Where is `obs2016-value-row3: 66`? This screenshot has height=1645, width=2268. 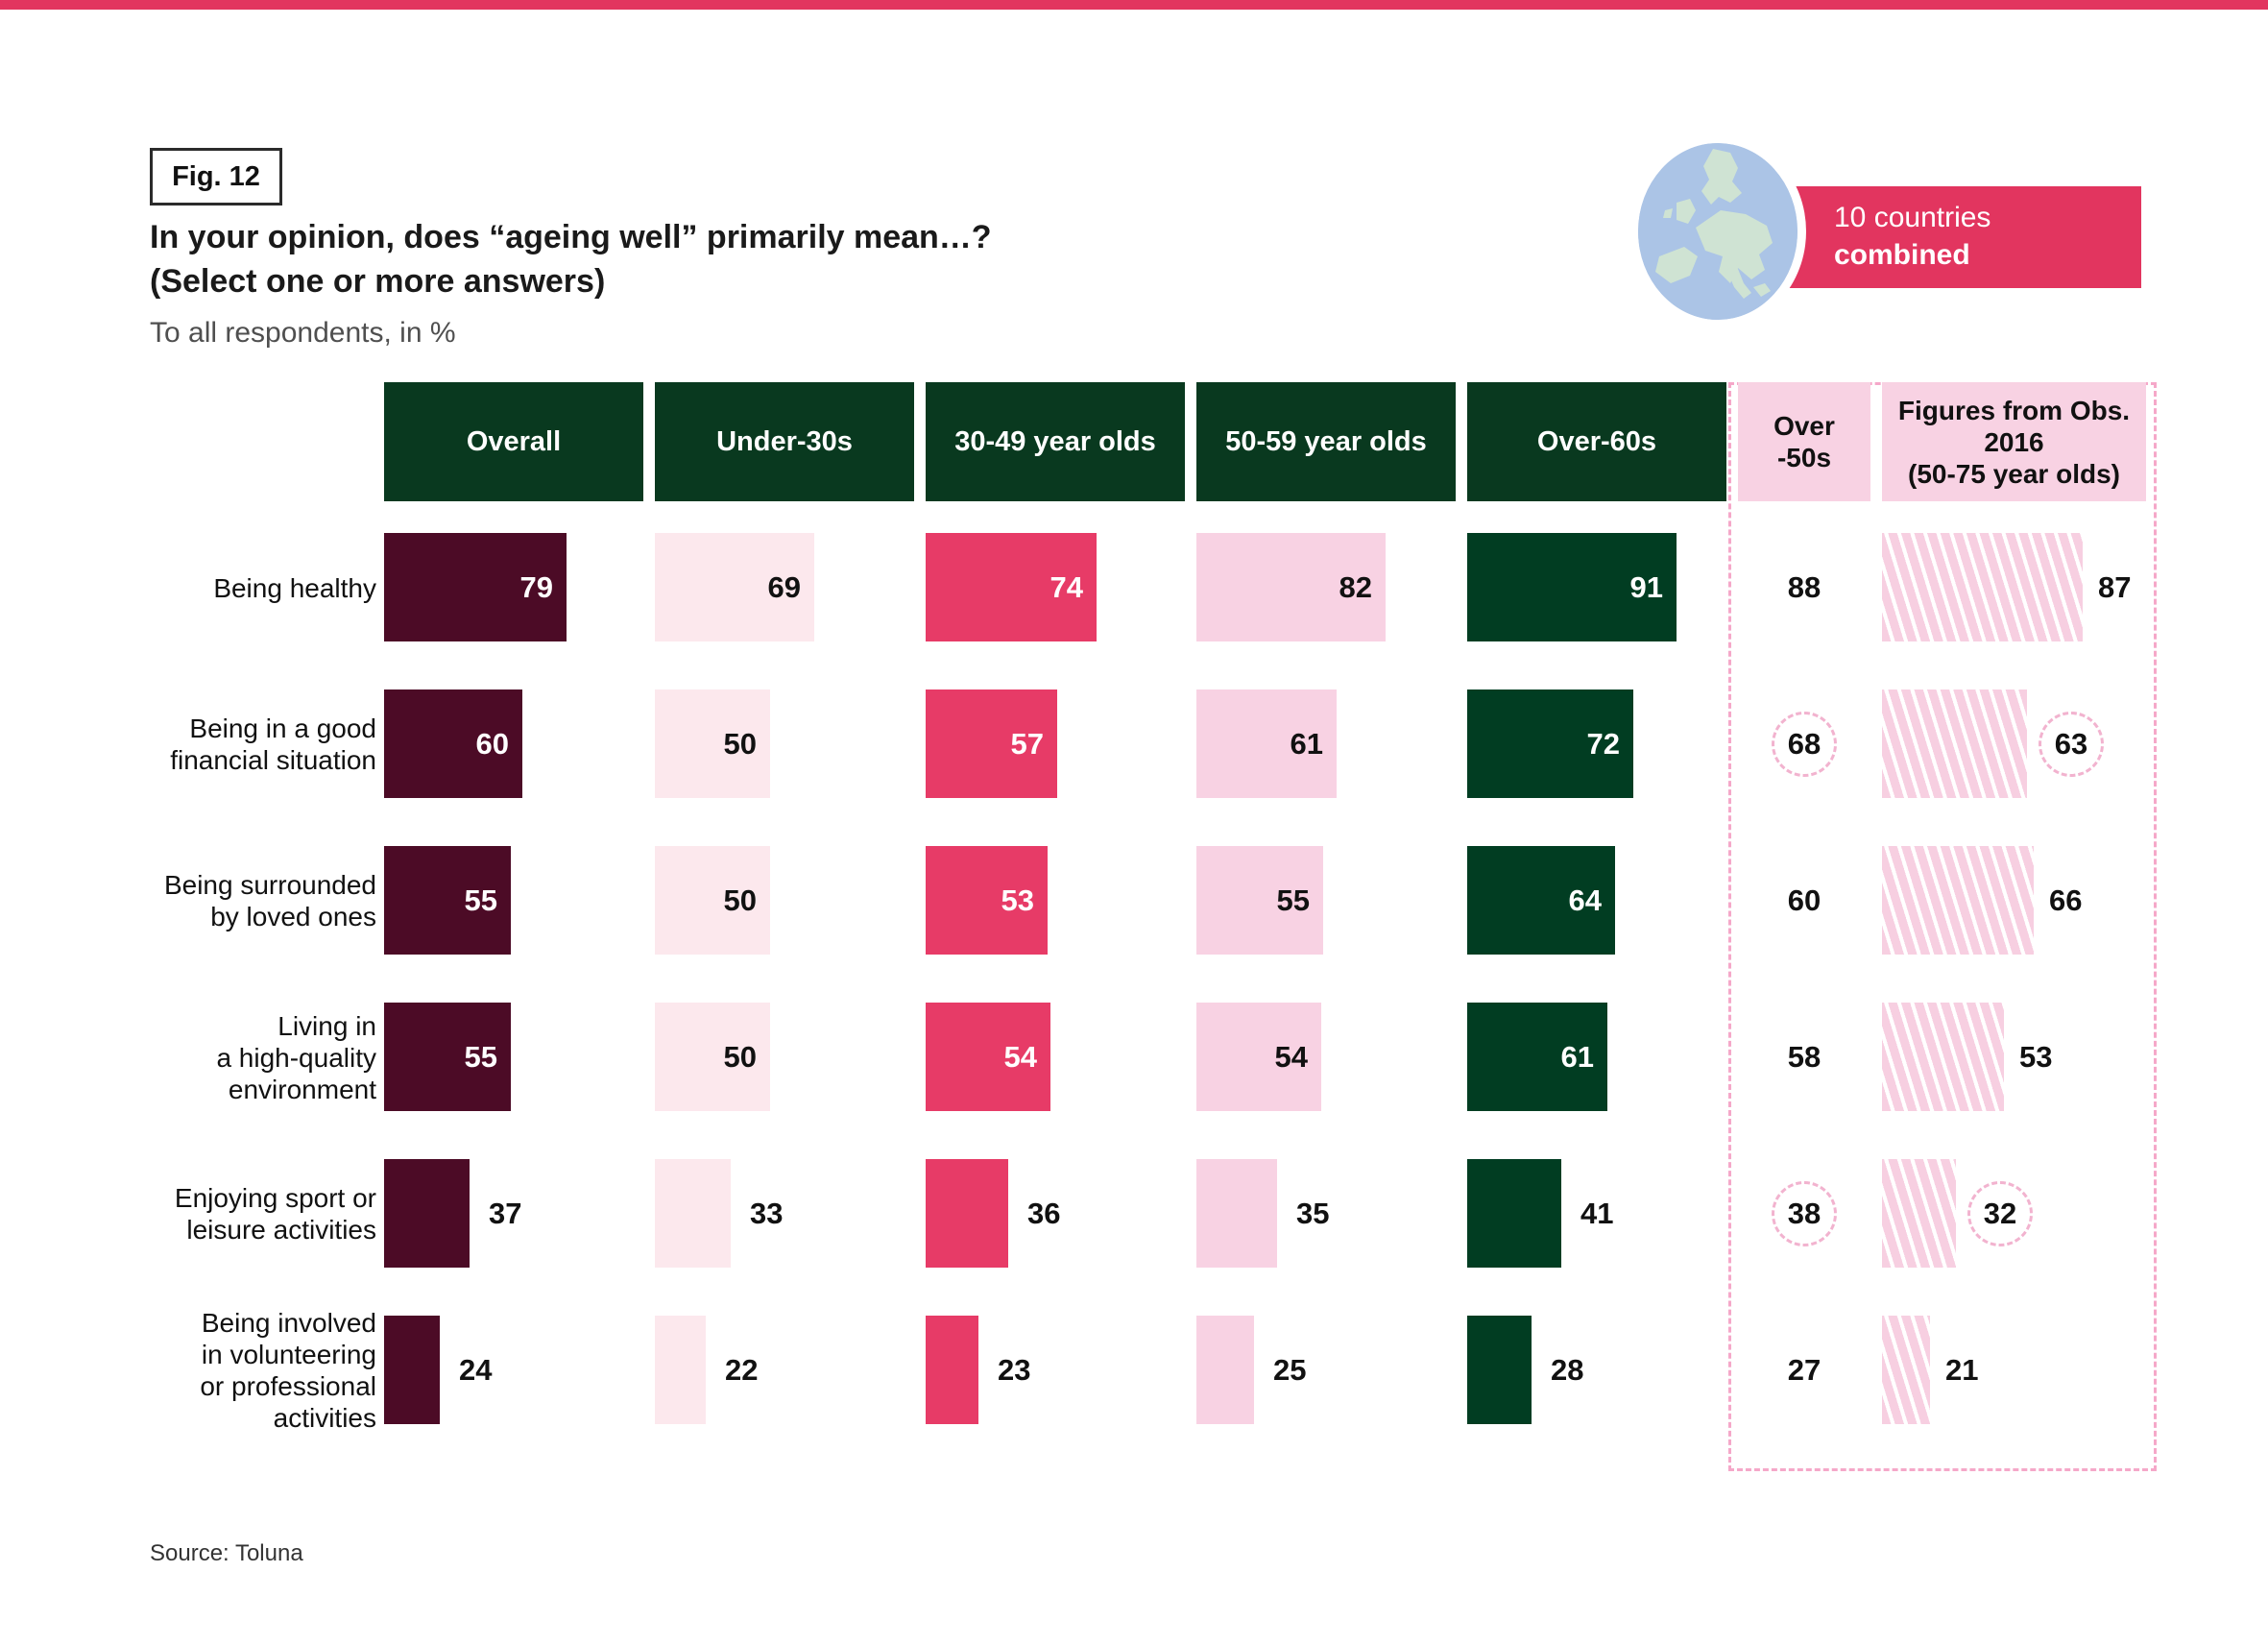 obs2016-value-row3: 66 is located at coordinates (2066, 900).